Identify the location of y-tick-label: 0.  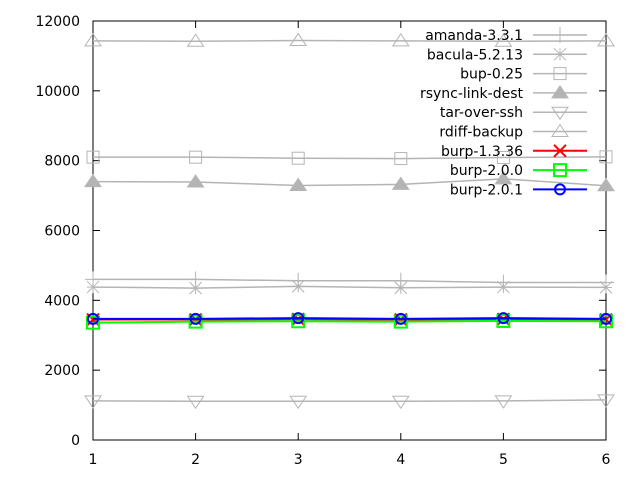
(75, 441).